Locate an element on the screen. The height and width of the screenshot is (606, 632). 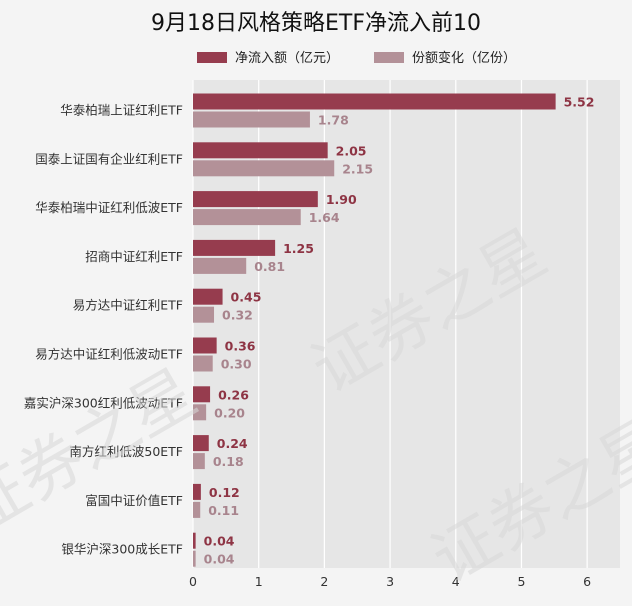
category-label: 易方达中证红利ETF is located at coordinates (128, 305).